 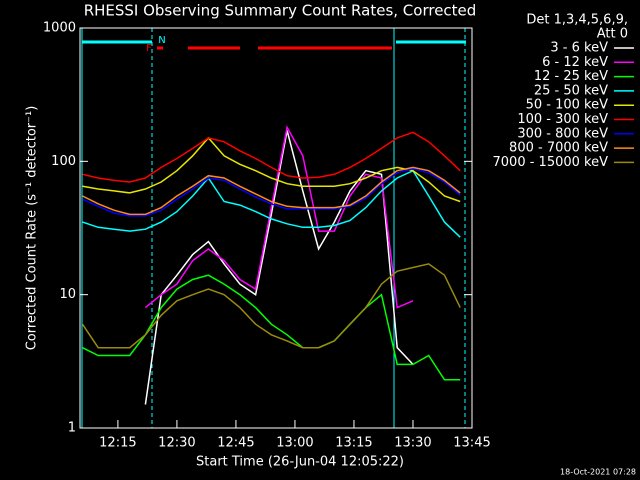 I want to click on legend-label: 100 - 300 keV, so click(x=562, y=119).